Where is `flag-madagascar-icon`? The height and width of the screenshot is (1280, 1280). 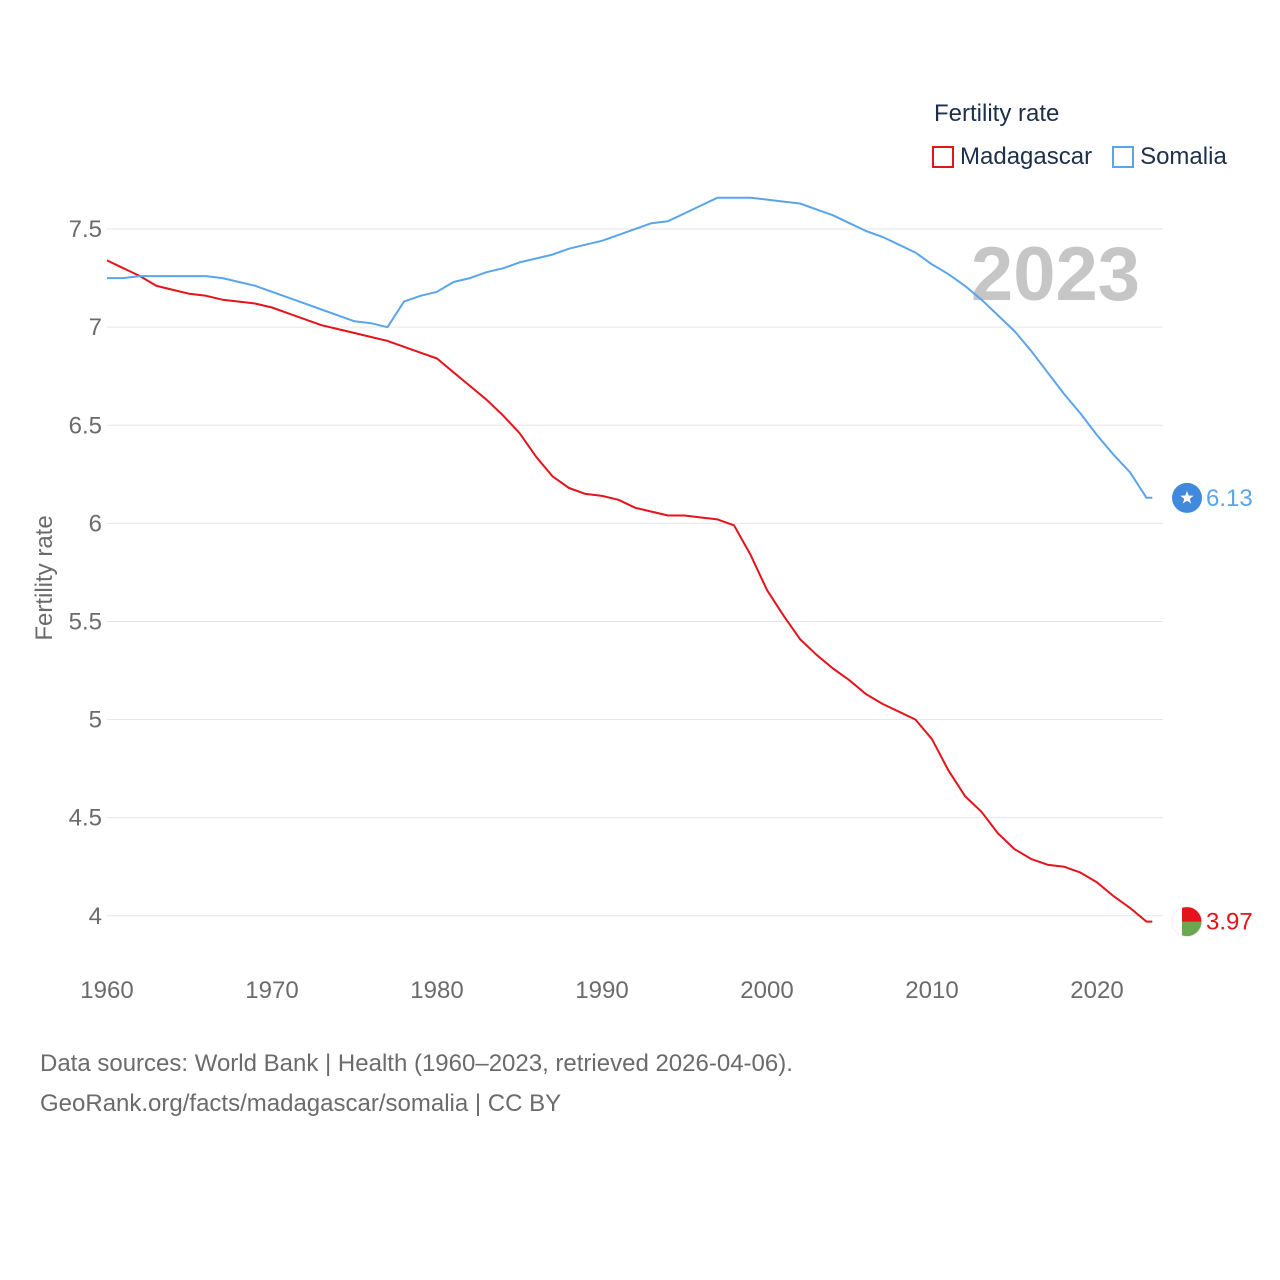 flag-madagascar-icon is located at coordinates (1187, 922).